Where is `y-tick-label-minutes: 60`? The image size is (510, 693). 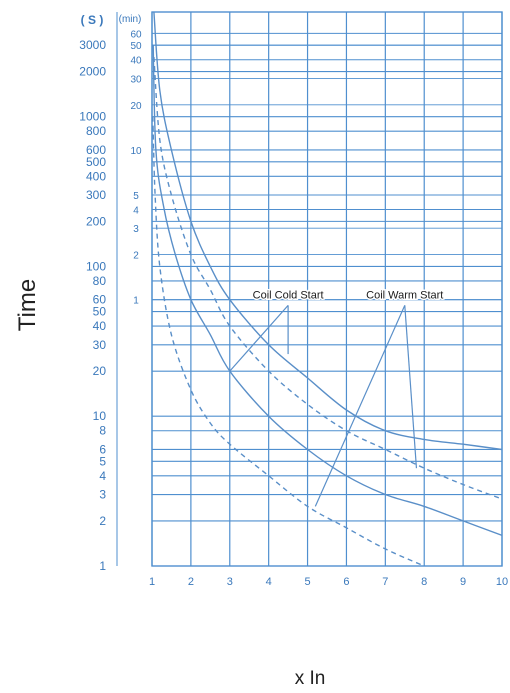
y-tick-label-minutes: 60 is located at coordinates (136, 34).